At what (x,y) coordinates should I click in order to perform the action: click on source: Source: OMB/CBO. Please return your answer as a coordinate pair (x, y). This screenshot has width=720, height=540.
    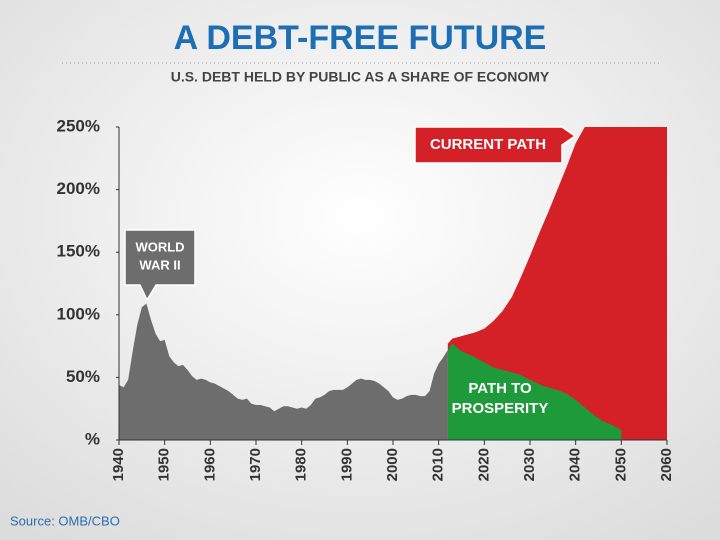
    Looking at the image, I should click on (65, 520).